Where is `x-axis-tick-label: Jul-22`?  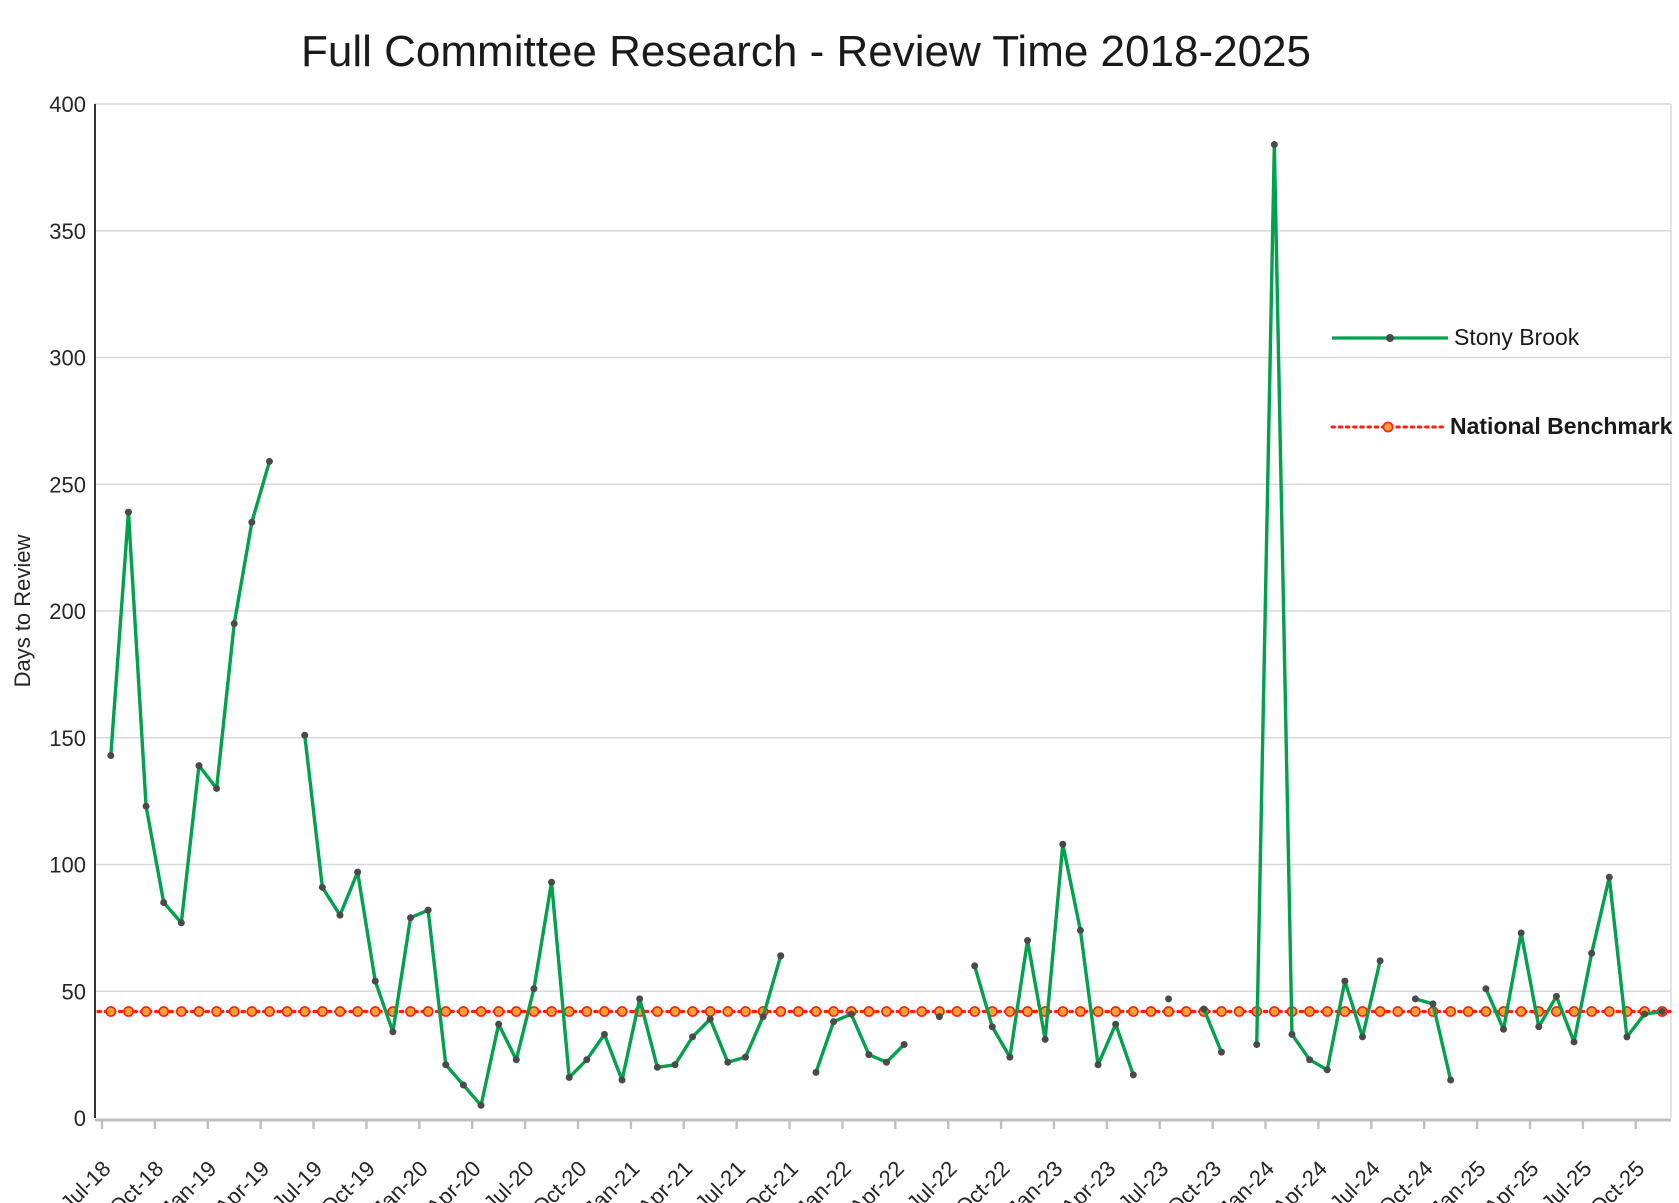
x-axis-tick-label: Jul-22 is located at coordinates (932, 1179).